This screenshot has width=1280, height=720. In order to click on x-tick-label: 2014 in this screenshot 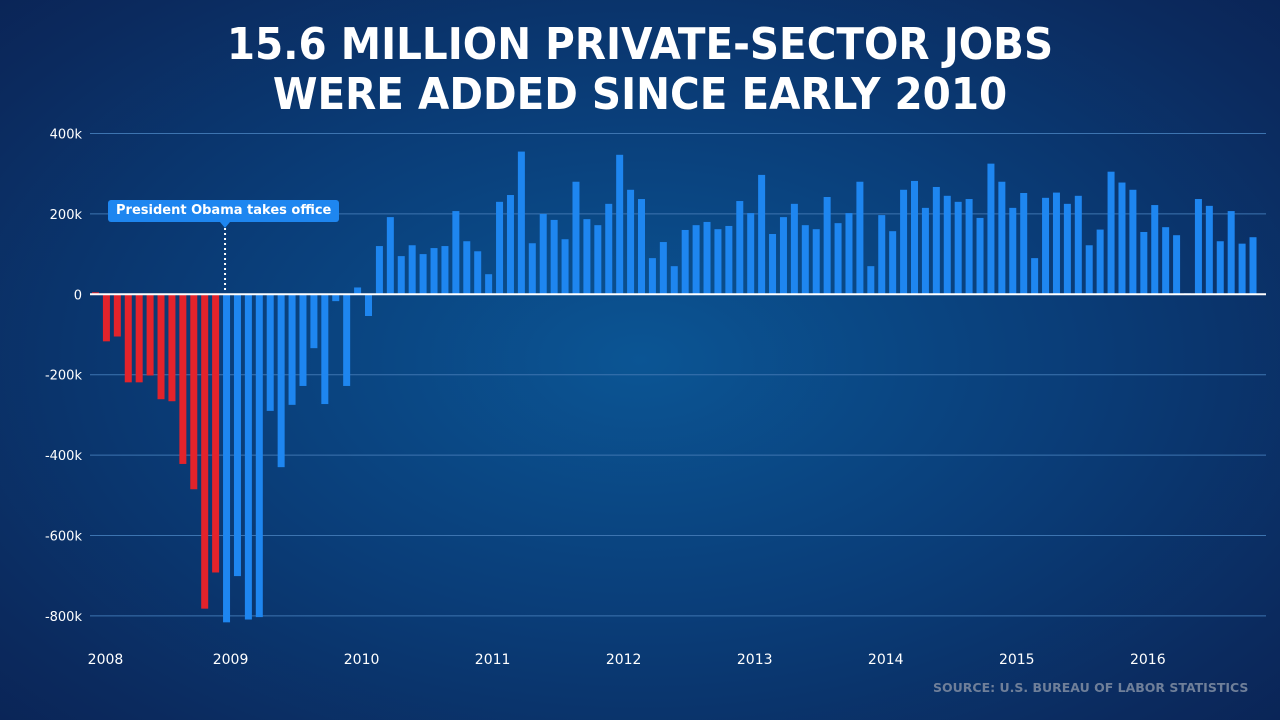, I will do `click(886, 660)`.